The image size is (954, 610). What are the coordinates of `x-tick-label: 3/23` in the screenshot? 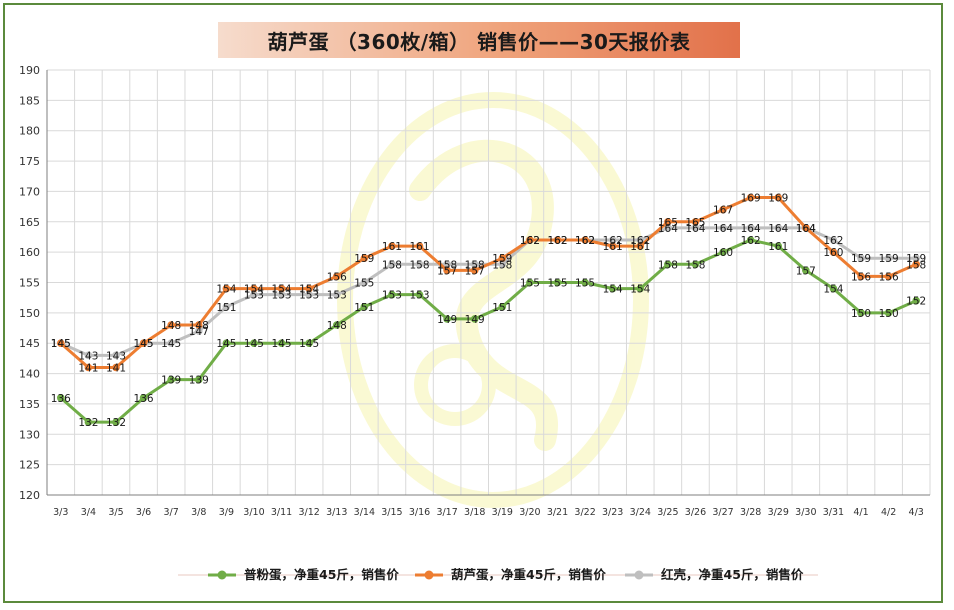 It's located at (612, 512).